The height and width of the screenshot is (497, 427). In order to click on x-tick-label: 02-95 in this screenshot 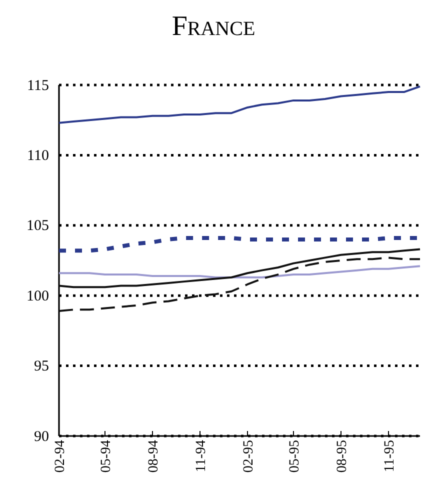, I will do `click(248, 456)`.